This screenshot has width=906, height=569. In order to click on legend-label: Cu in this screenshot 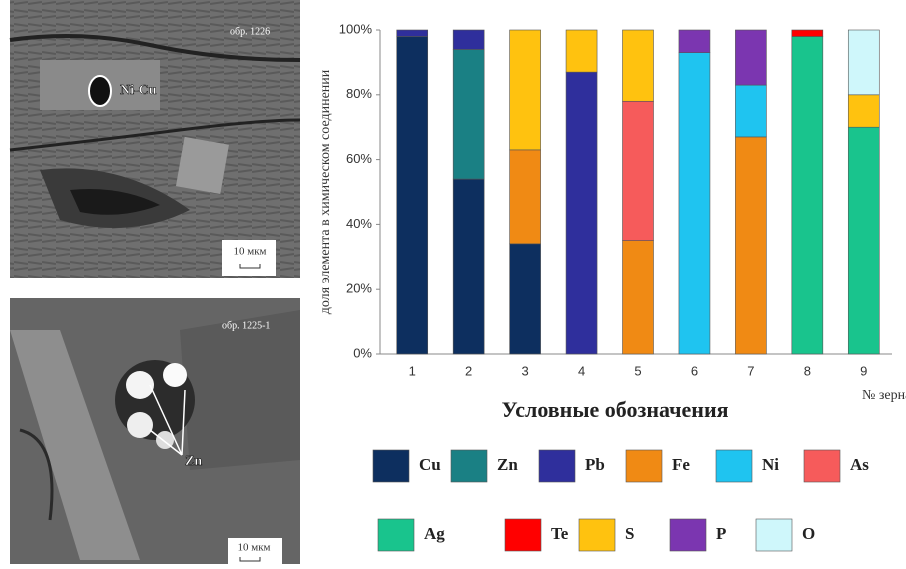, I will do `click(430, 464)`.